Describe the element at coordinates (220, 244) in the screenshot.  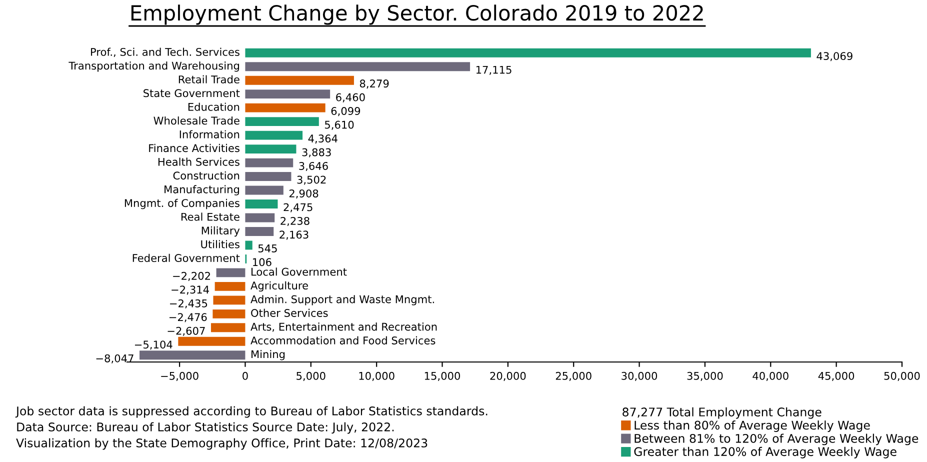
I see `y-tick-label: Utilities` at that location.